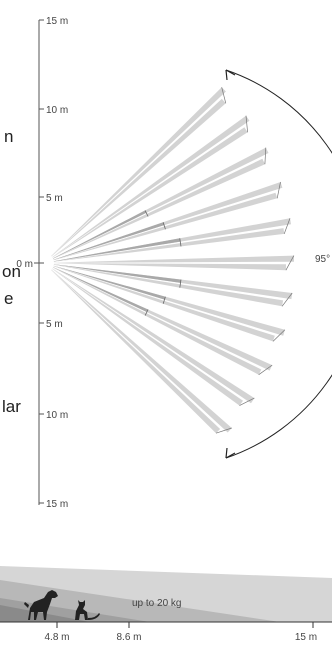 This screenshot has height=655, width=332. What do you see at coordinates (57, 110) in the screenshot?
I see `scale-label-10-top: 10 m` at bounding box center [57, 110].